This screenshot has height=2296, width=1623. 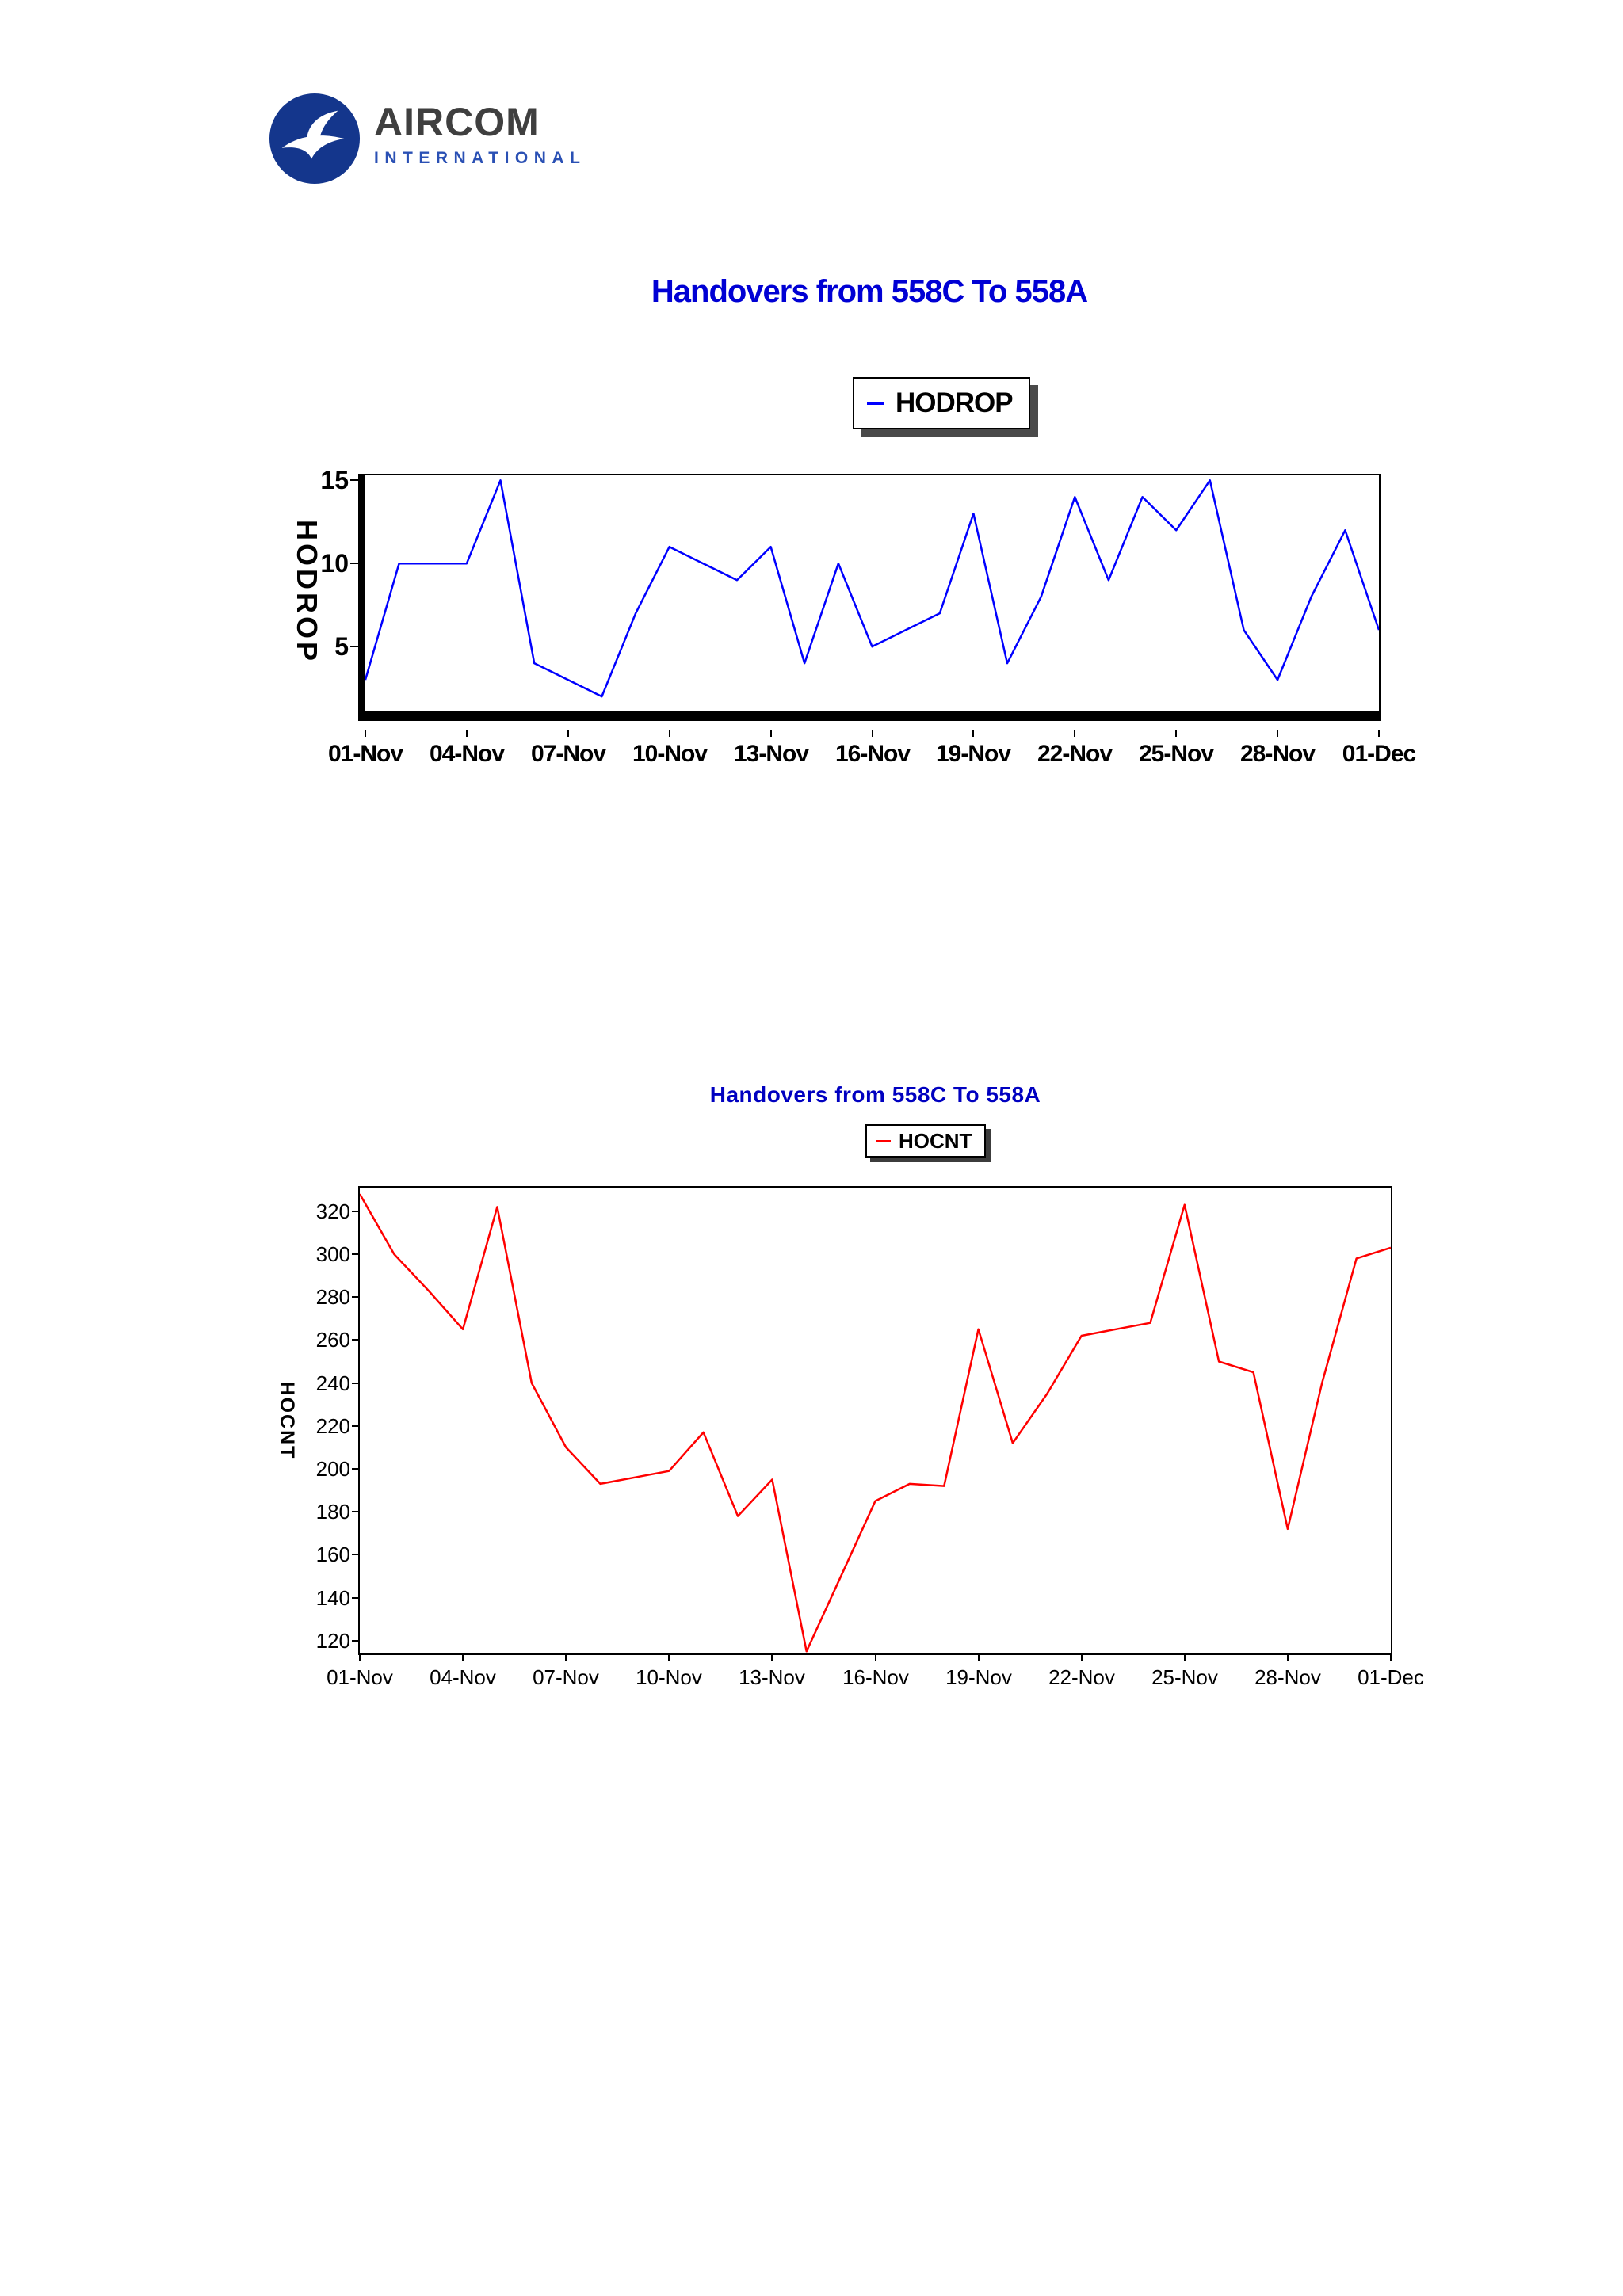 What do you see at coordinates (935, 1140) in the screenshot?
I see `chart2-legend-label: HOCNT` at bounding box center [935, 1140].